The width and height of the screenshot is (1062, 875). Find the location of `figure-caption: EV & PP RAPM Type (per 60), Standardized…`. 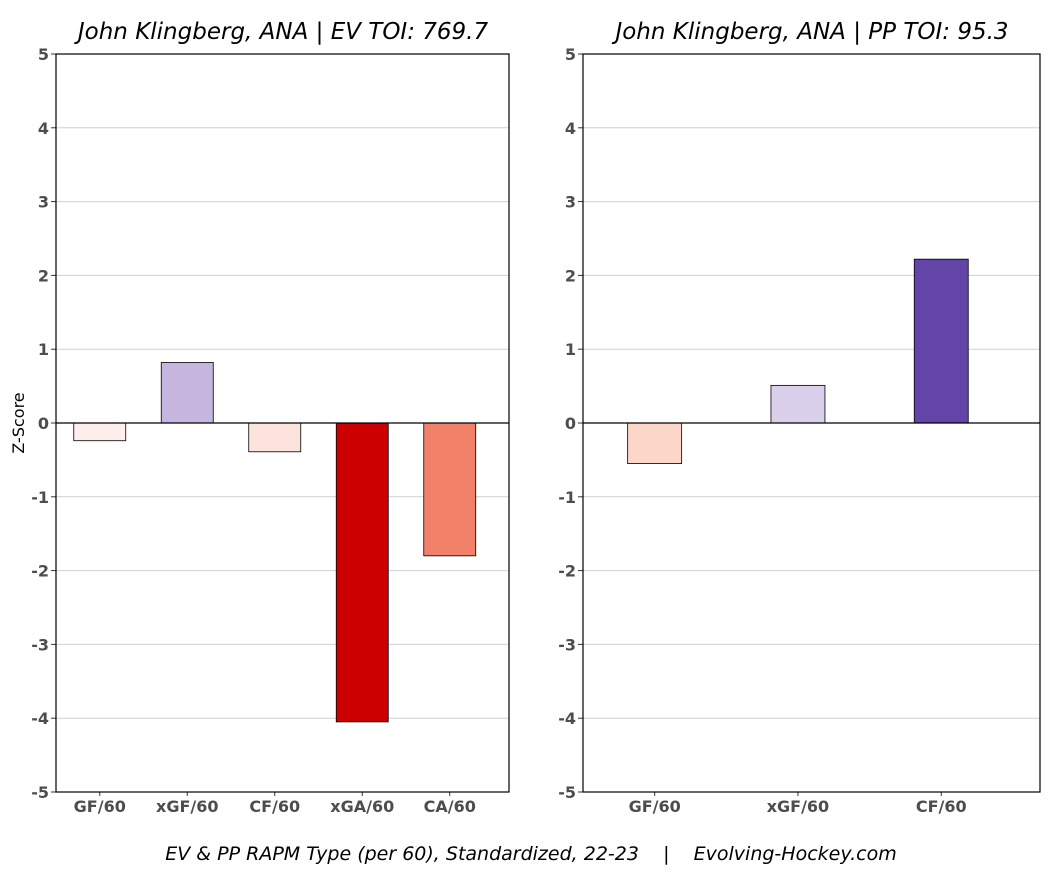

figure-caption: EV & PP RAPM Type (per 60), Standardized… is located at coordinates (531, 854).